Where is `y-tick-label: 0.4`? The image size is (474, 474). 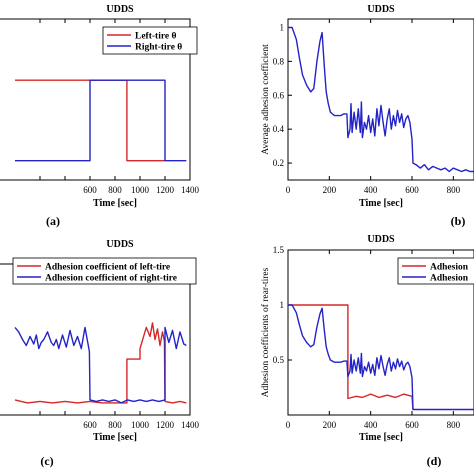 y-tick-label: 0.4 is located at coordinates (279, 129).